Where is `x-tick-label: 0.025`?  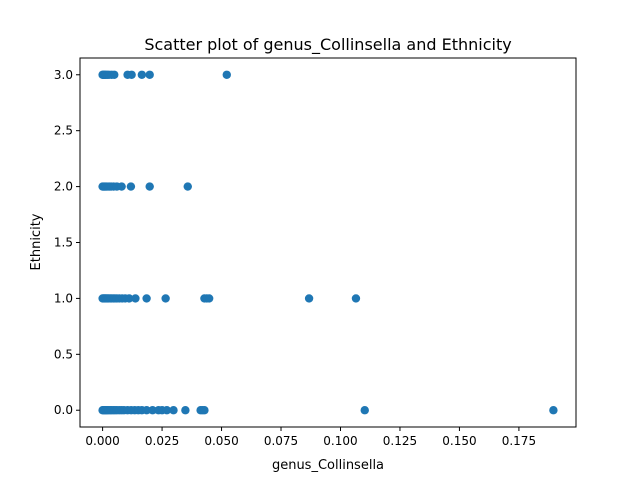
x-tick-label: 0.025 is located at coordinates (162, 441).